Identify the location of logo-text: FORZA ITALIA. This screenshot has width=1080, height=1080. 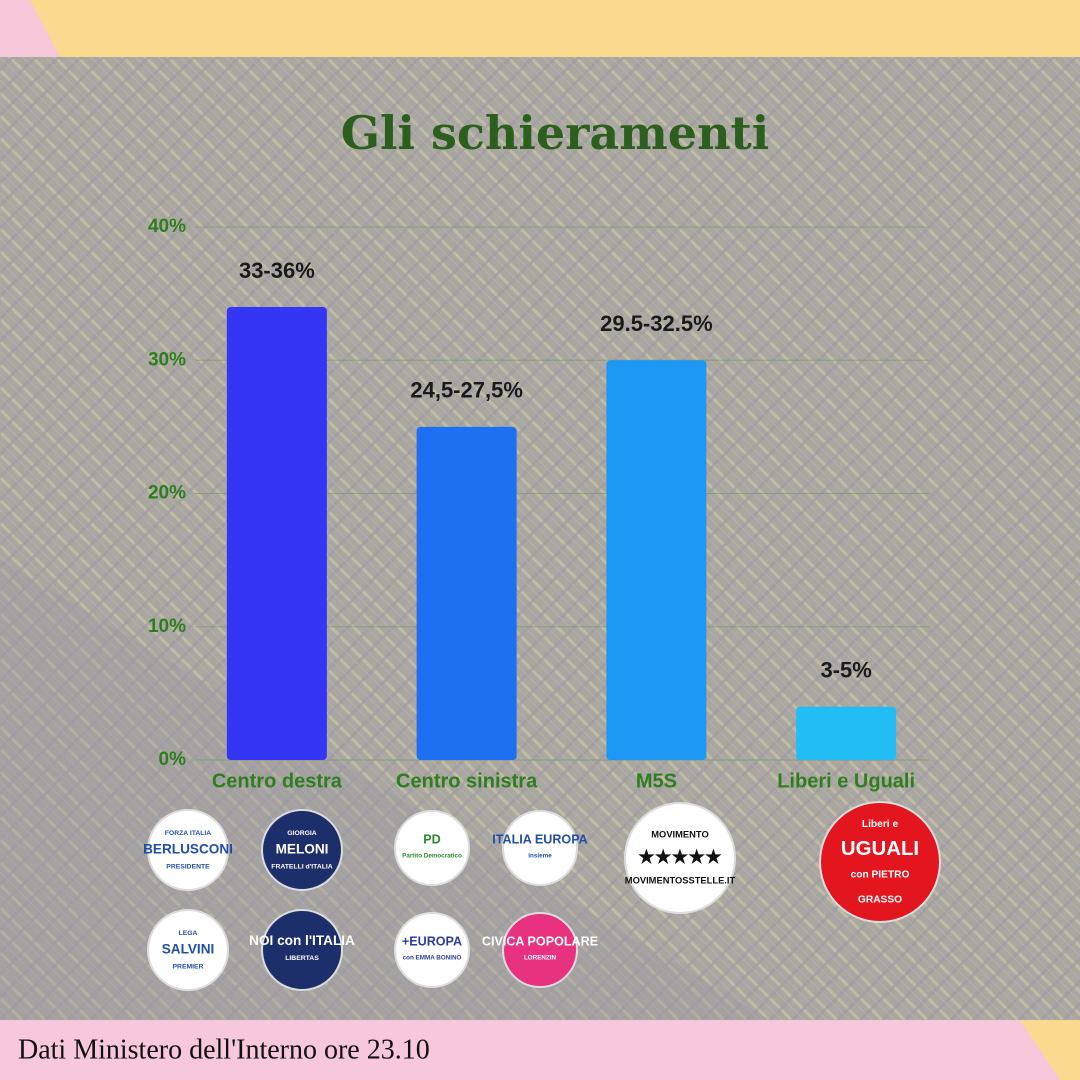
(188, 833).